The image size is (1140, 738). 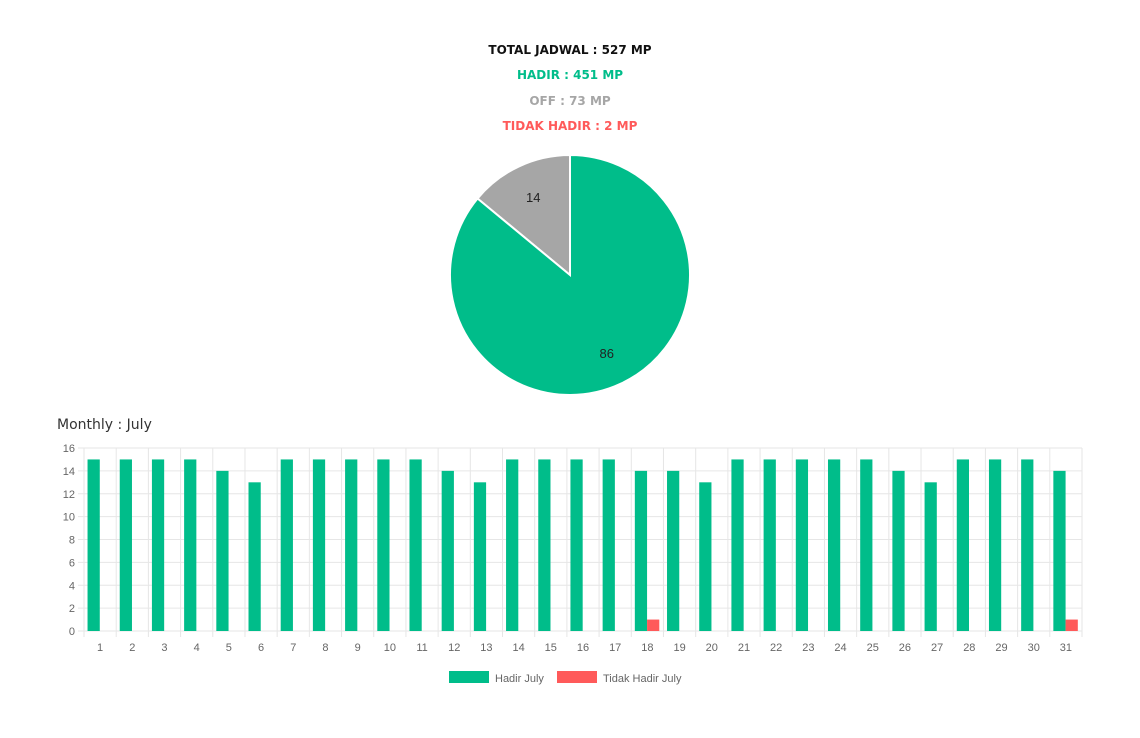 What do you see at coordinates (523, 215) in the screenshot?
I see `pie-slice-off` at bounding box center [523, 215].